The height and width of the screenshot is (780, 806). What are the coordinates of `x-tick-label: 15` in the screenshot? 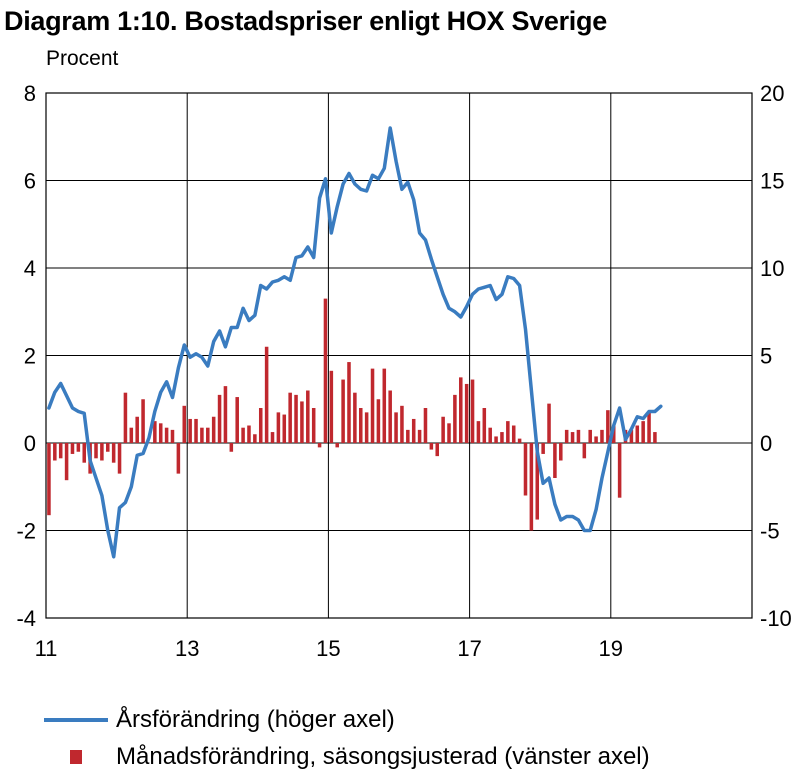 It's located at (328, 648).